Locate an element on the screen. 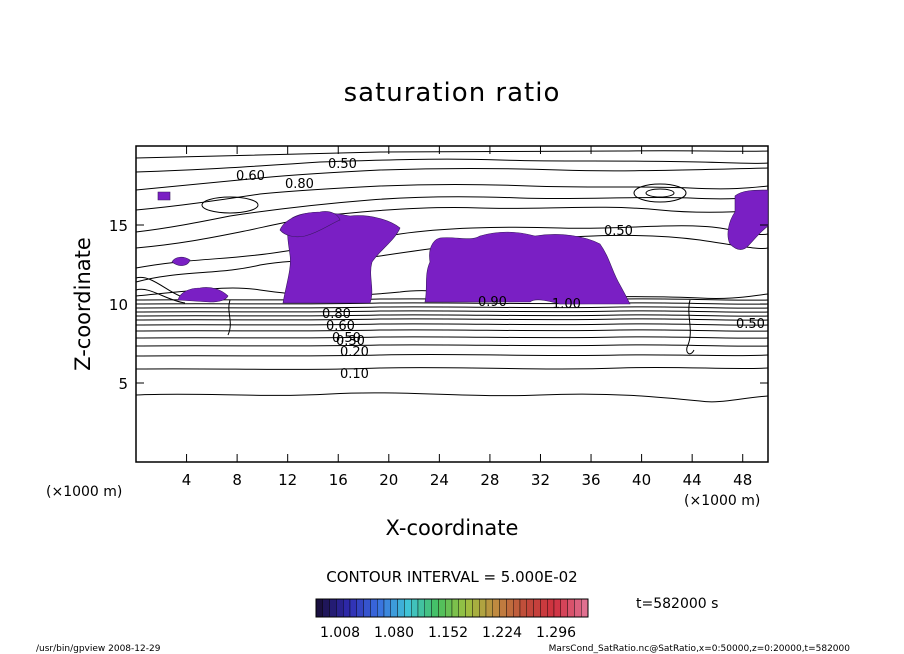 Image resolution: width=904 pixels, height=654 pixels. x-tick-label: 40 is located at coordinates (641, 480).